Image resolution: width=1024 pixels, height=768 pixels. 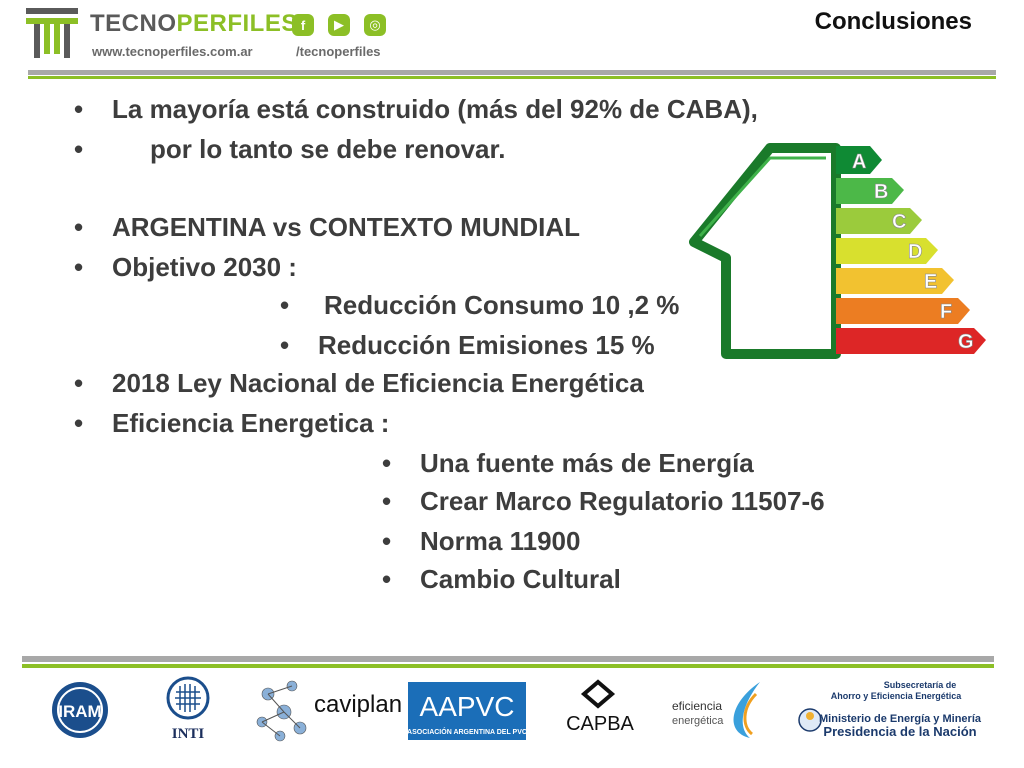 I want to click on youtube-icon: ▶, so click(x=339, y=25).